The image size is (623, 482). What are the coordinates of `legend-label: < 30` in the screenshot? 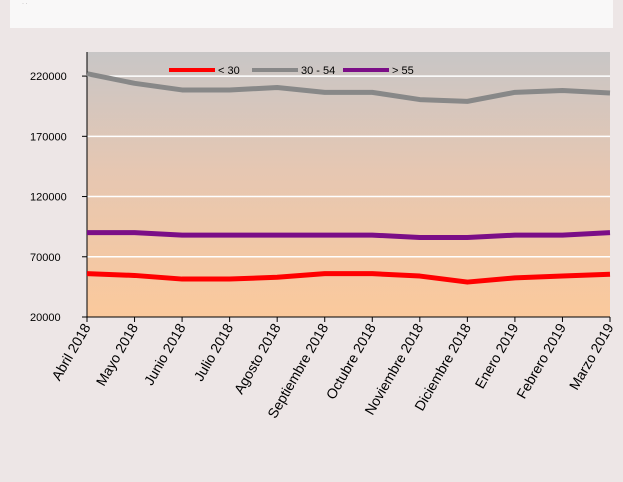 It's located at (229, 71).